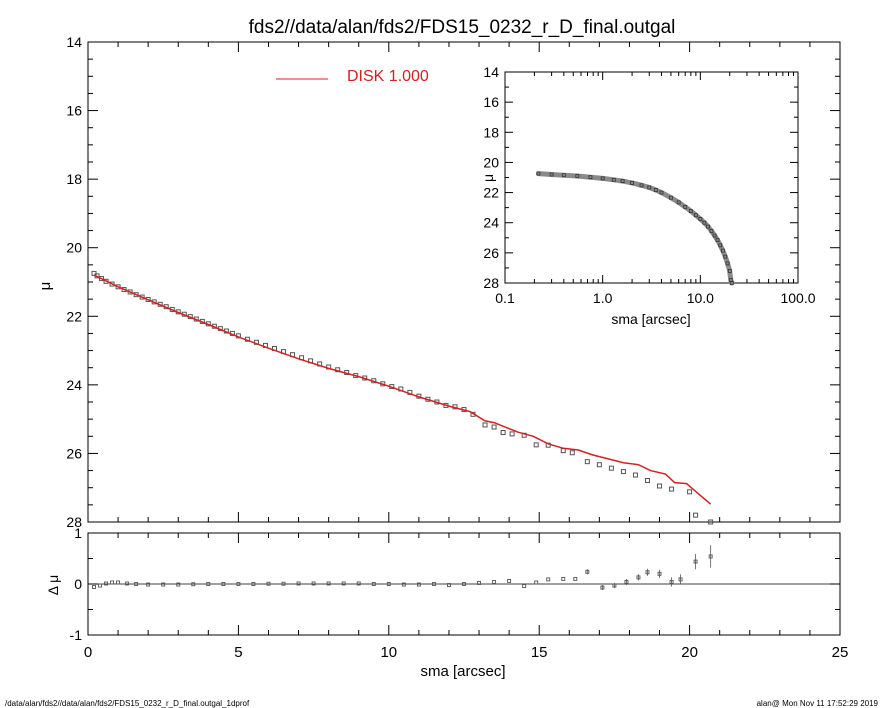  I want to click on y-tick-label: 26, so click(74, 453).